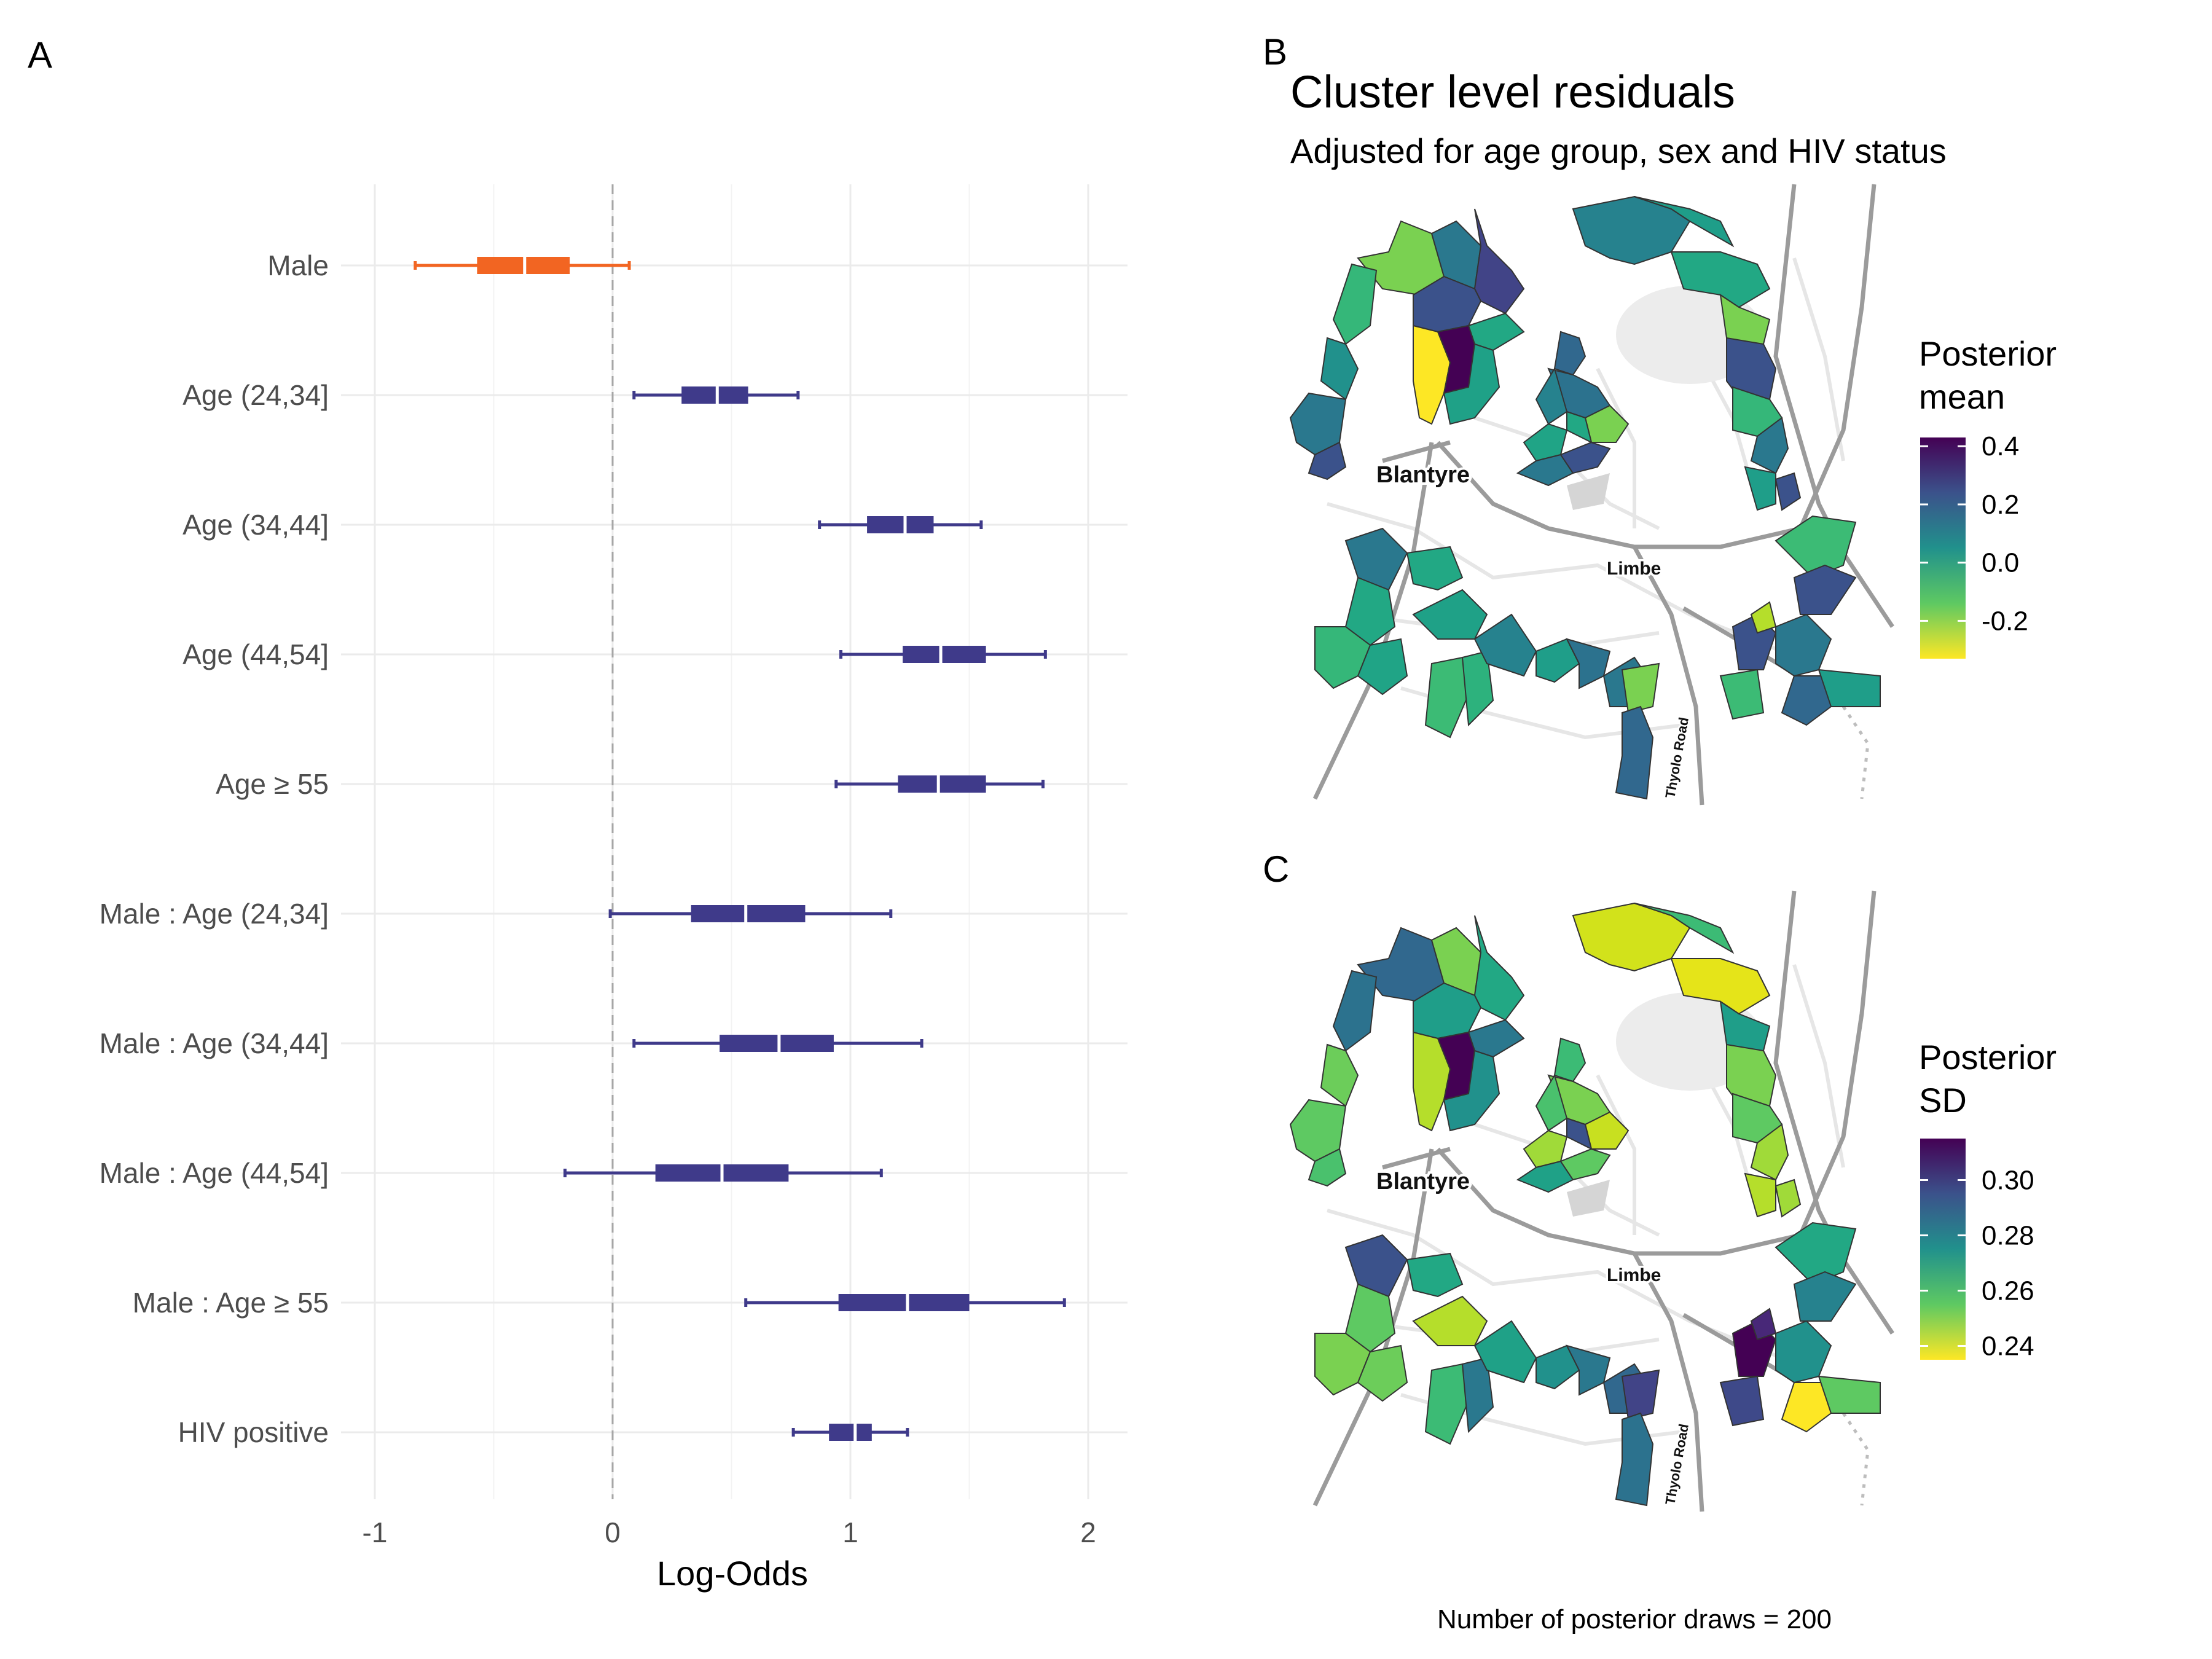  I want to click on row-label: Age (44,54], so click(255, 654).